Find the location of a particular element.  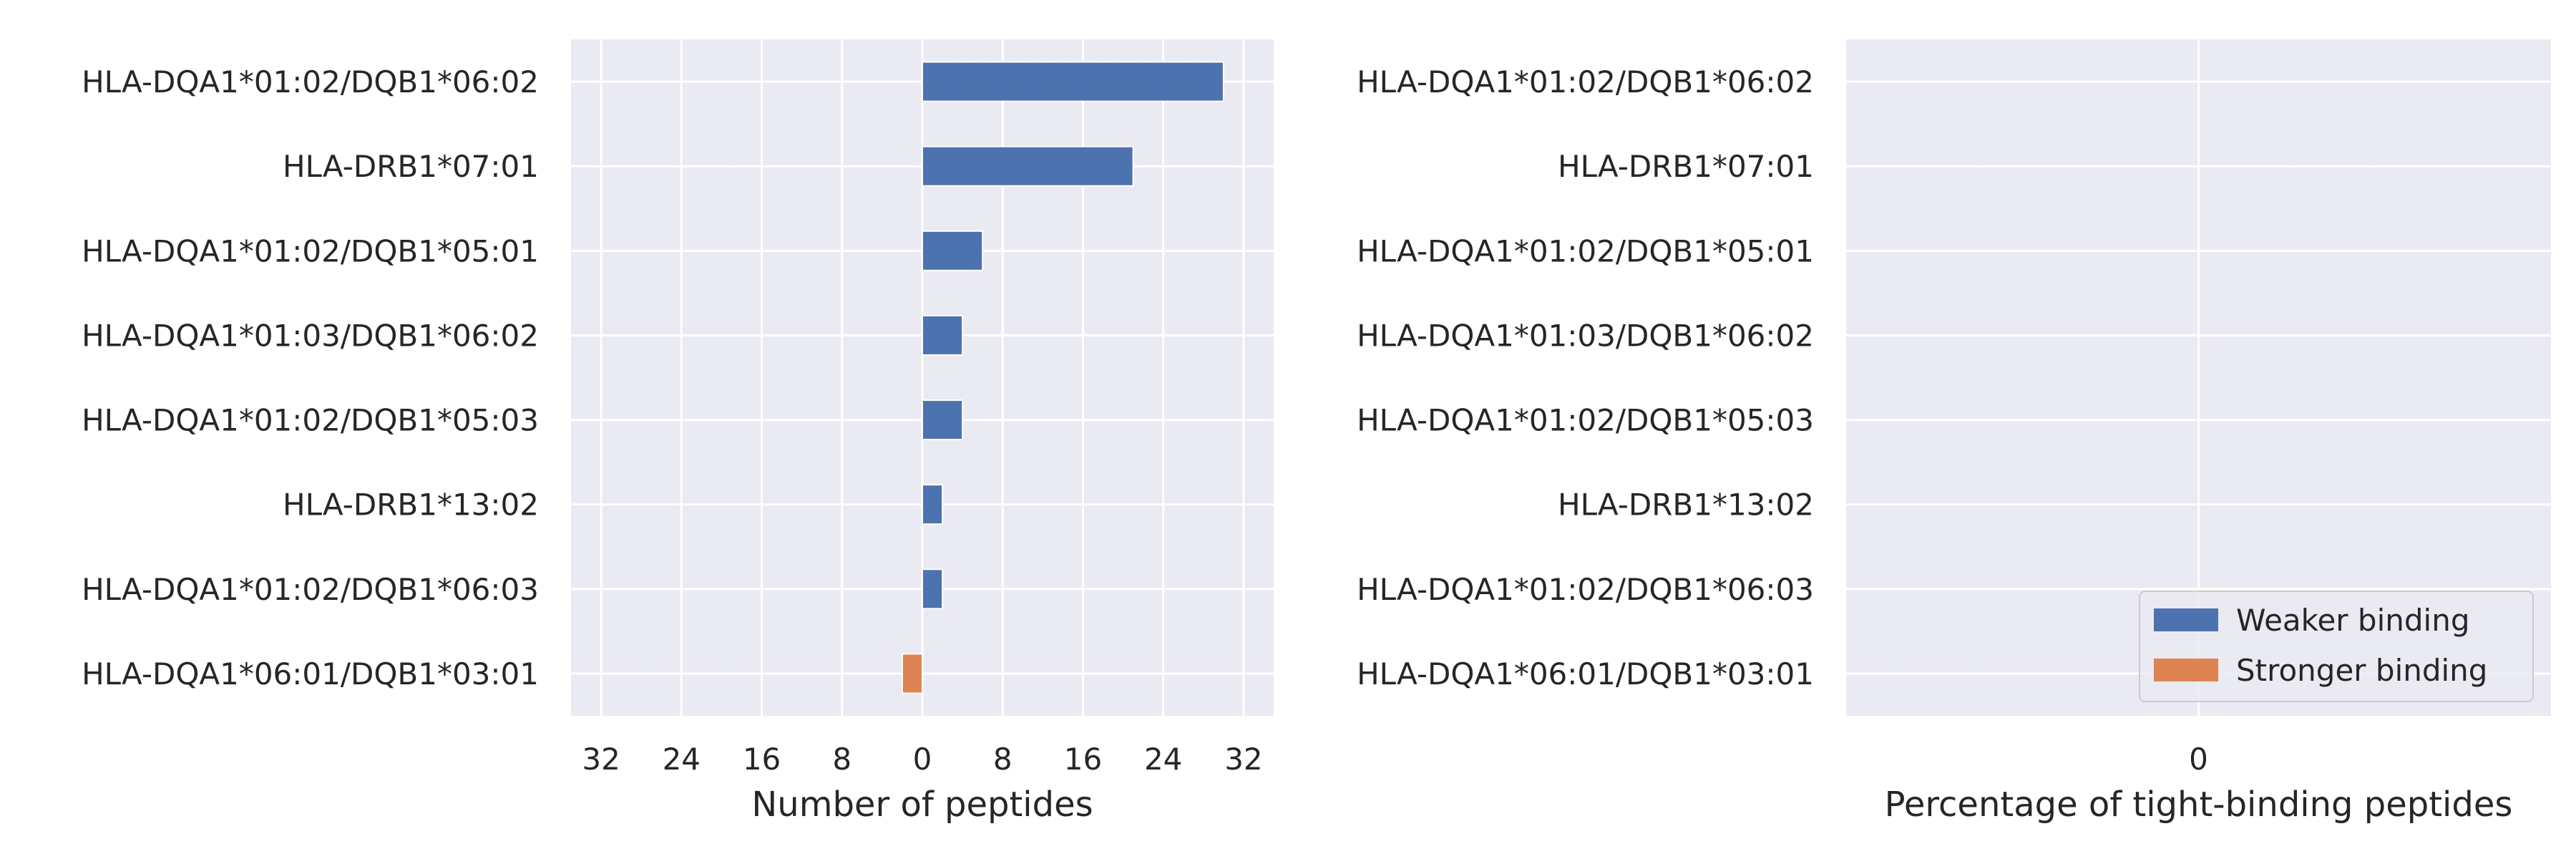

legend-box is located at coordinates (2336, 646).